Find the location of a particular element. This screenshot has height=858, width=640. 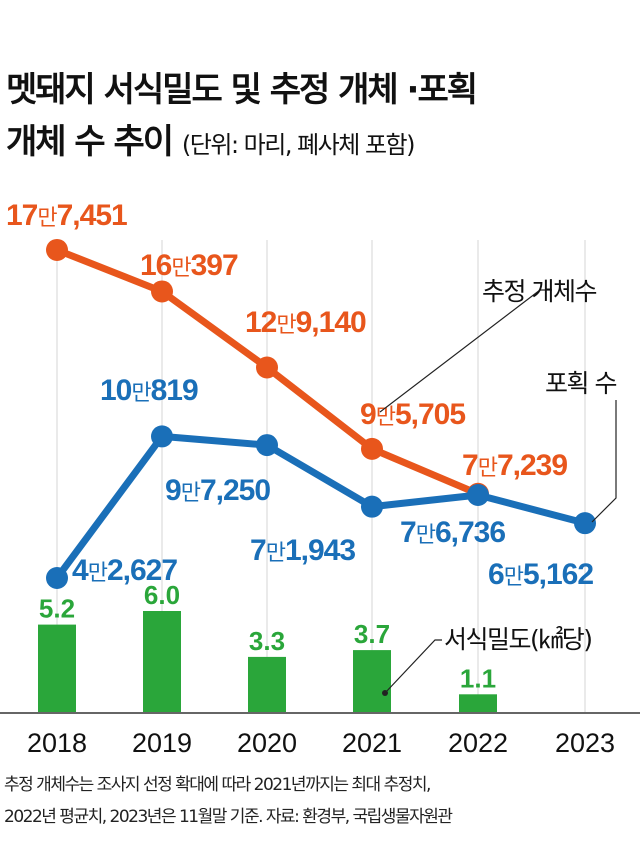

data-label: 16만397 is located at coordinates (189, 265).